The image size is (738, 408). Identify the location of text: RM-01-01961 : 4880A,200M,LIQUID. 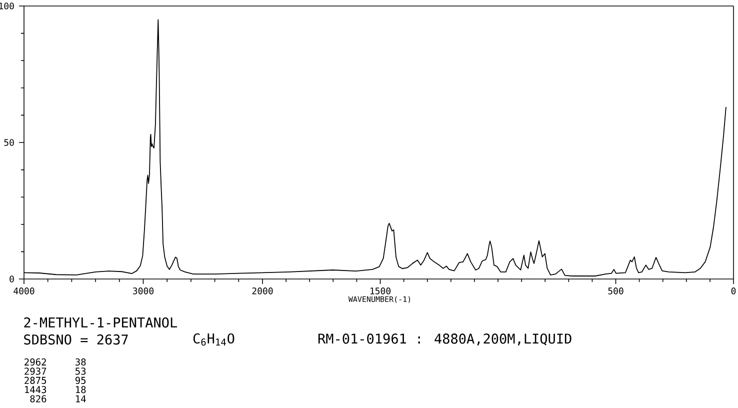
(445, 340).